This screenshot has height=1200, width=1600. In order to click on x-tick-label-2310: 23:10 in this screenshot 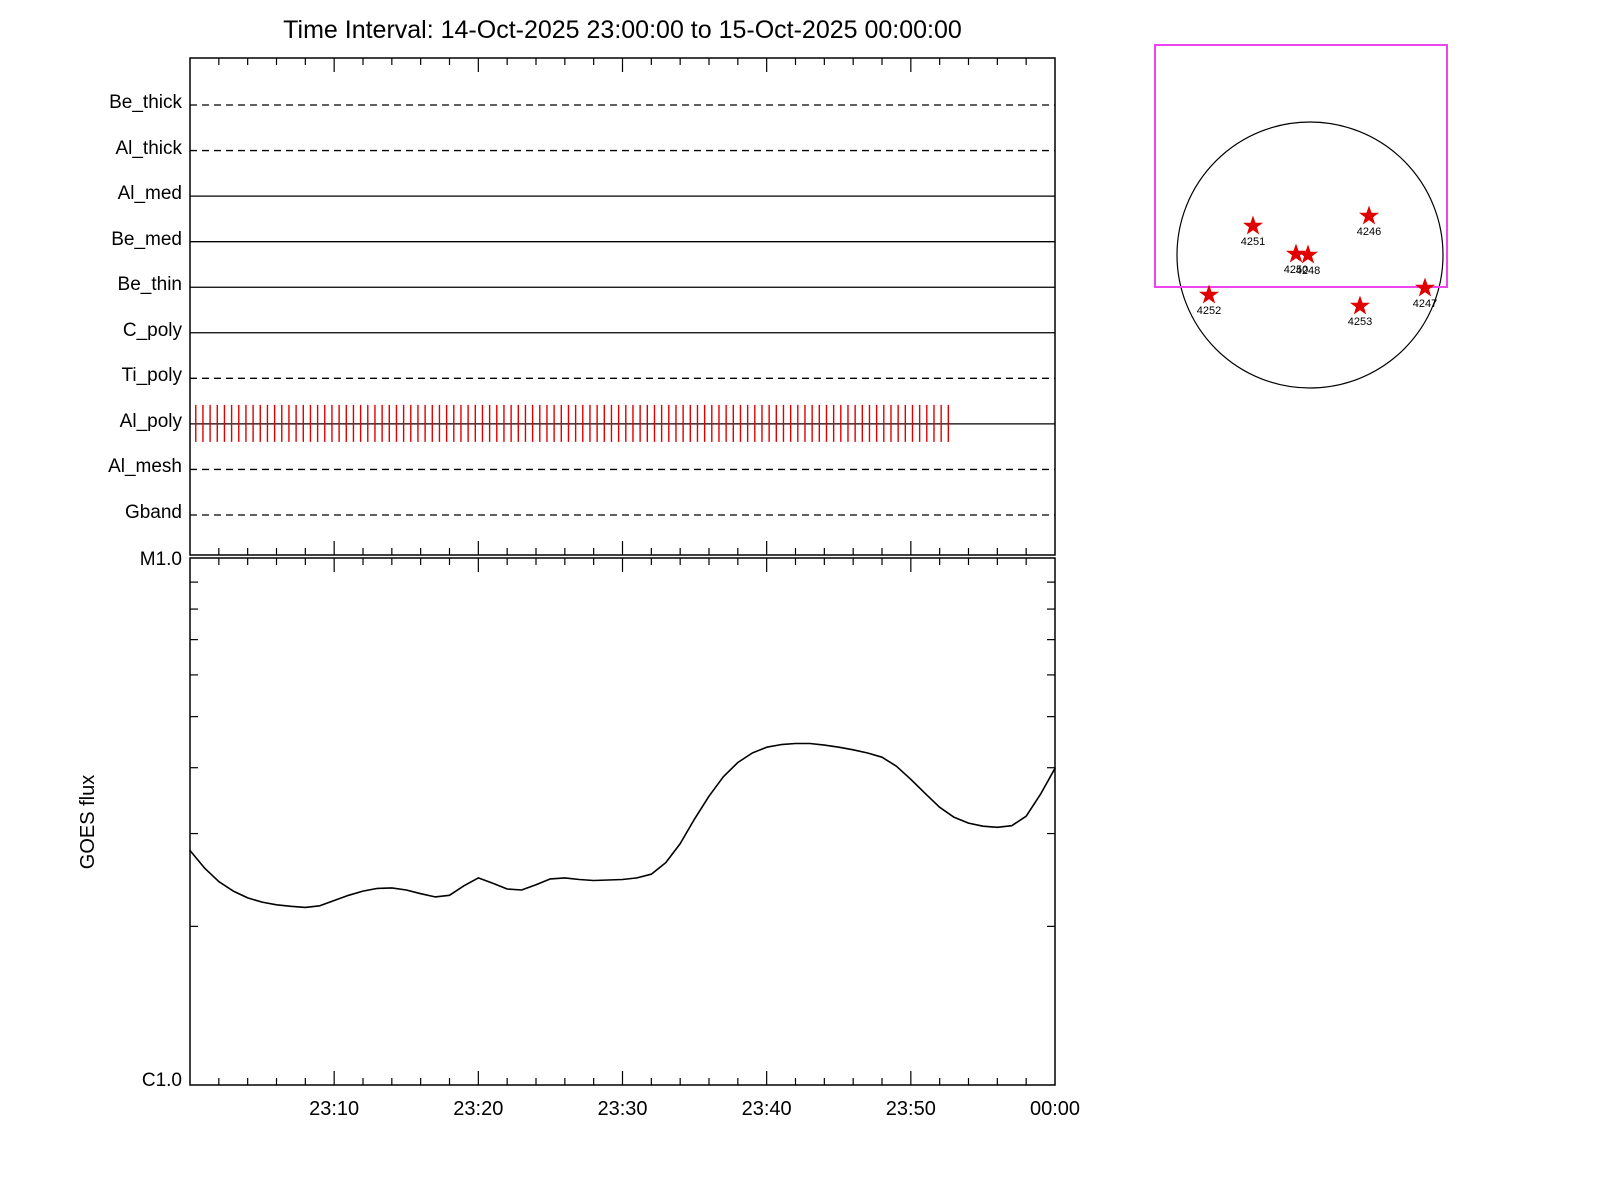, I will do `click(334, 1109)`.